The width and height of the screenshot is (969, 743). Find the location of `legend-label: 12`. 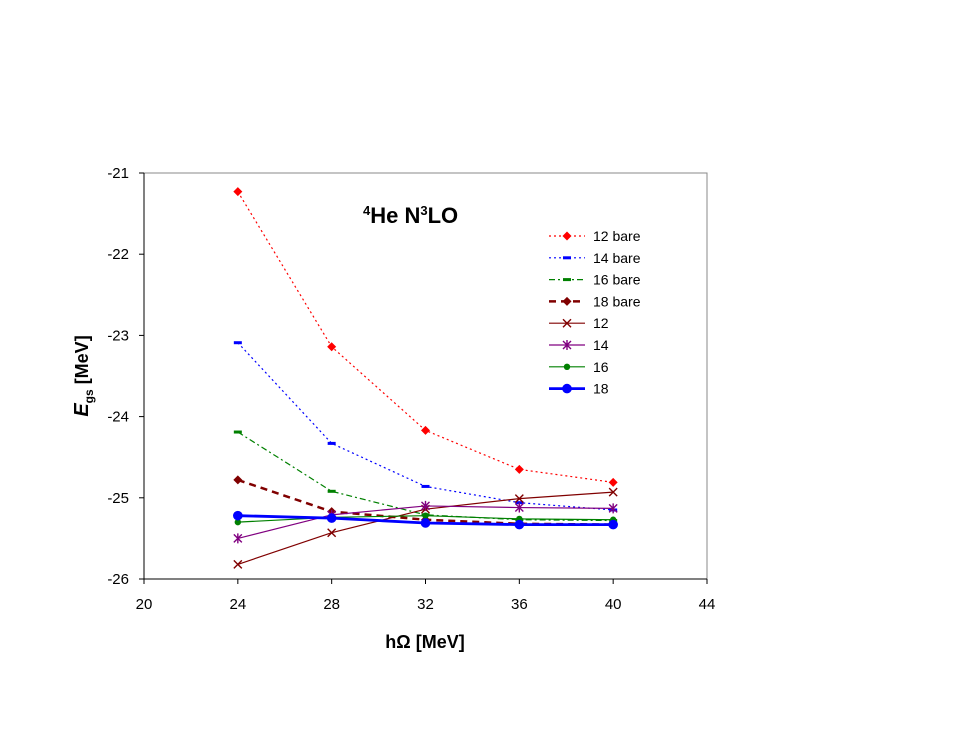

legend-label: 12 is located at coordinates (601, 323).